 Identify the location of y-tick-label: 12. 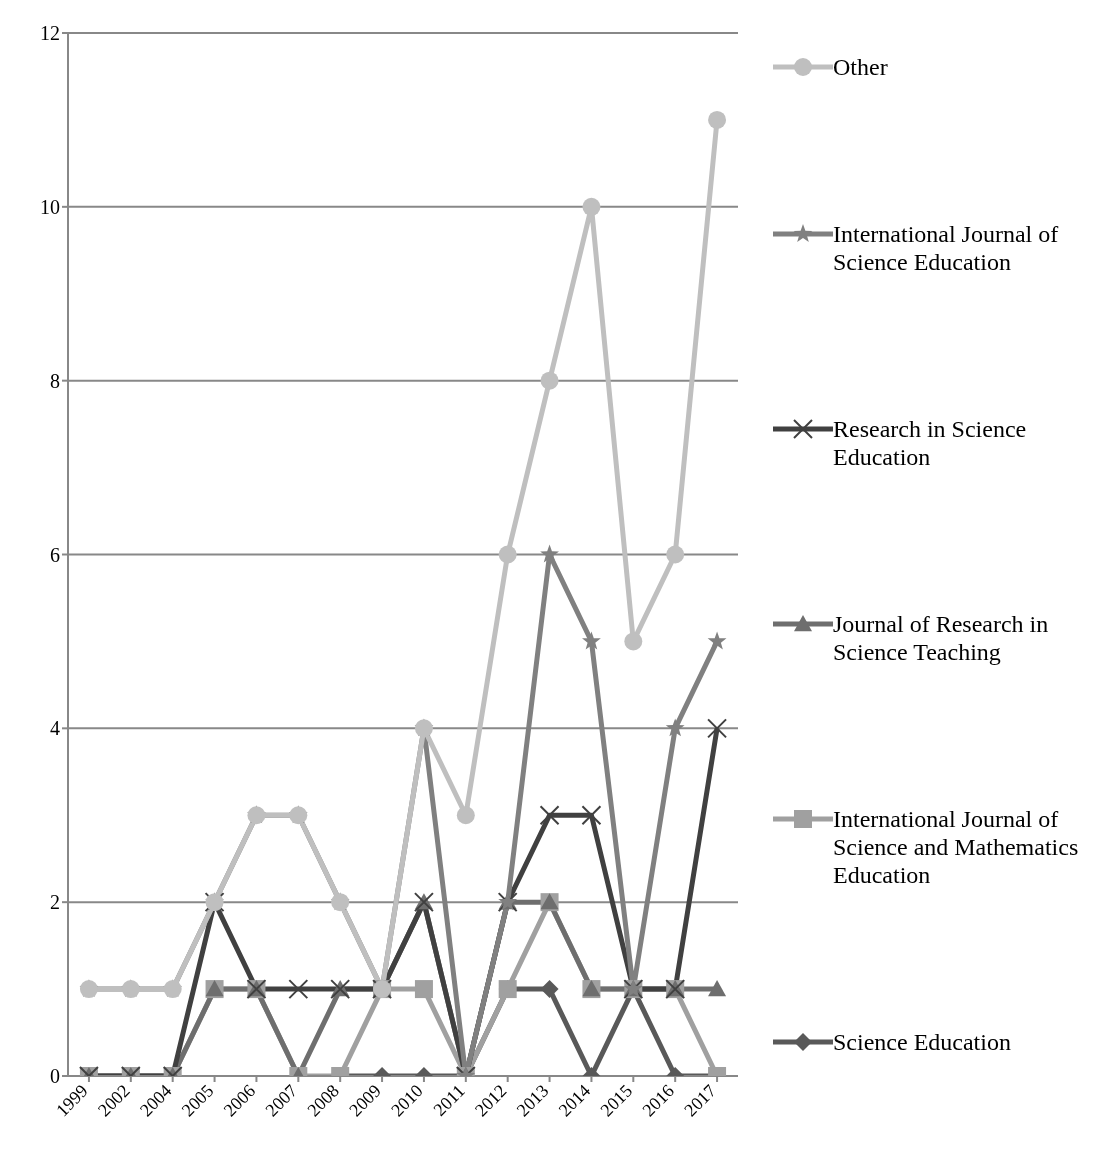
(50, 33).